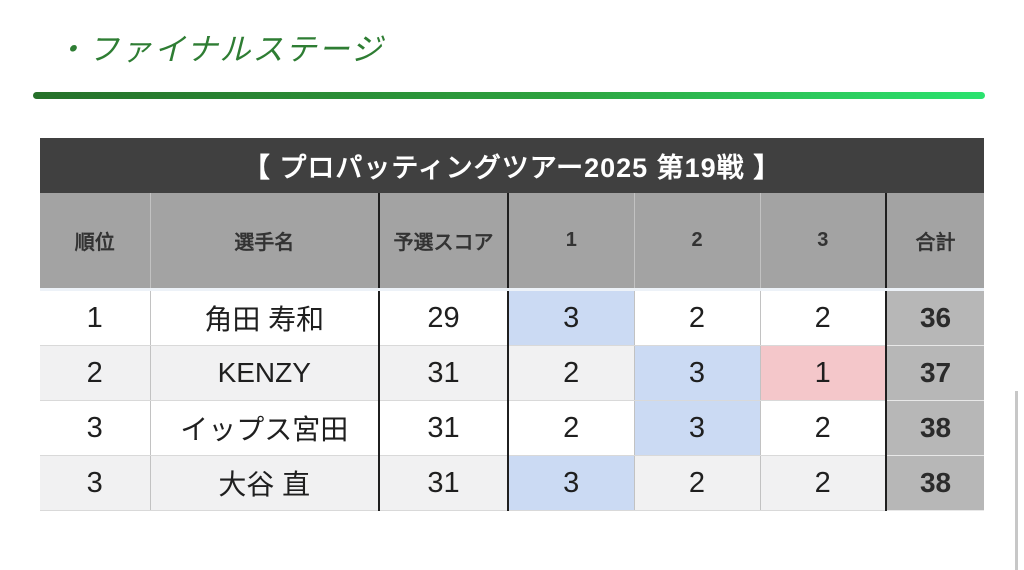 The image size is (1024, 570). Describe the element at coordinates (697, 242) in the screenshot. I see `column-header-game2: 2` at that location.